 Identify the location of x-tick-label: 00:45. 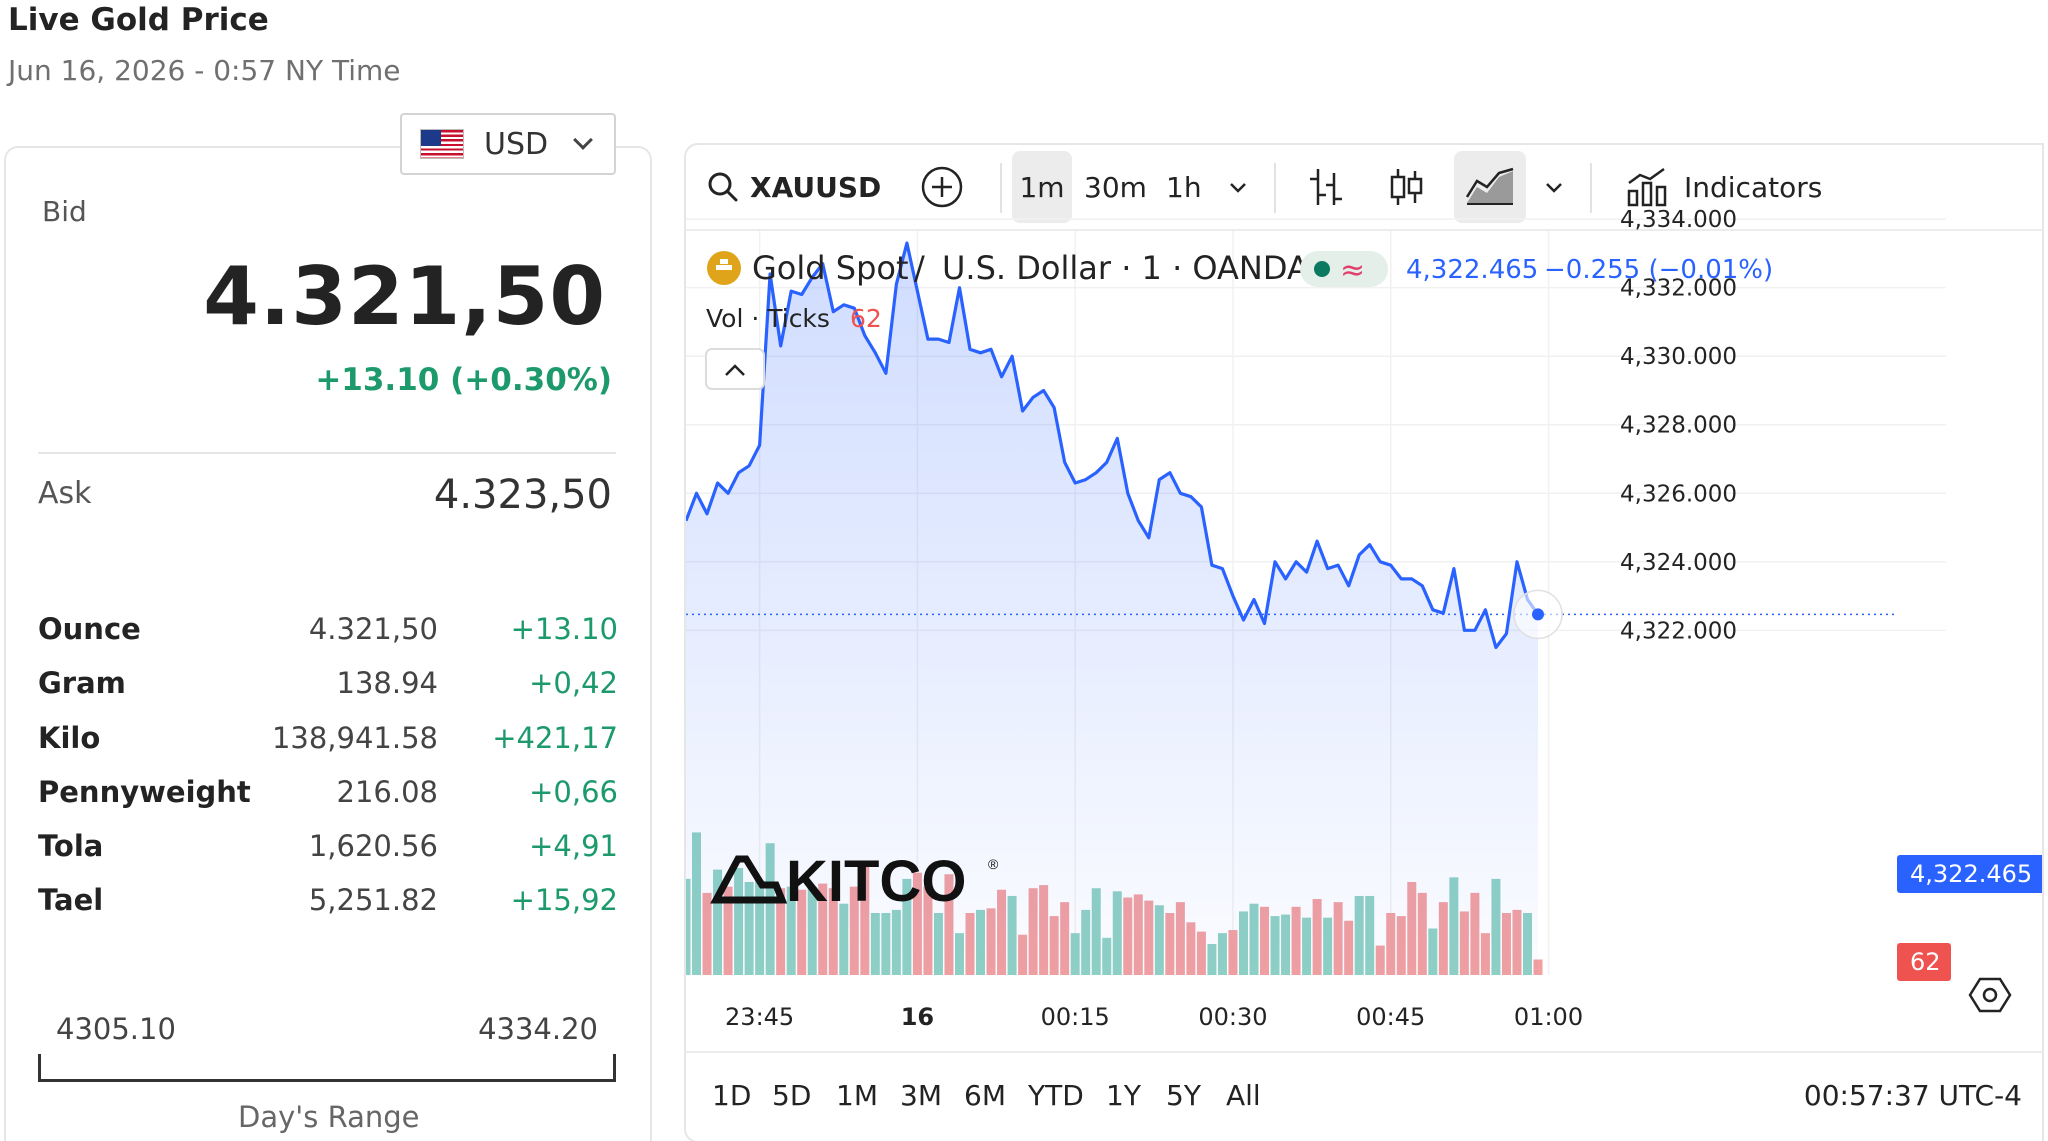
(1390, 1017).